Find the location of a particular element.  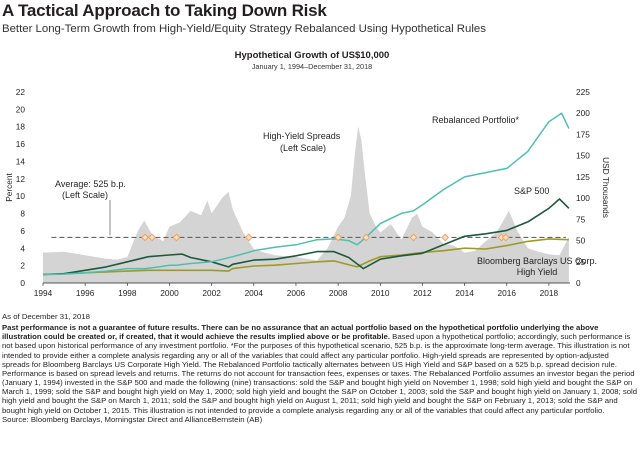

y-right-tick-label: 50 is located at coordinates (581, 241).